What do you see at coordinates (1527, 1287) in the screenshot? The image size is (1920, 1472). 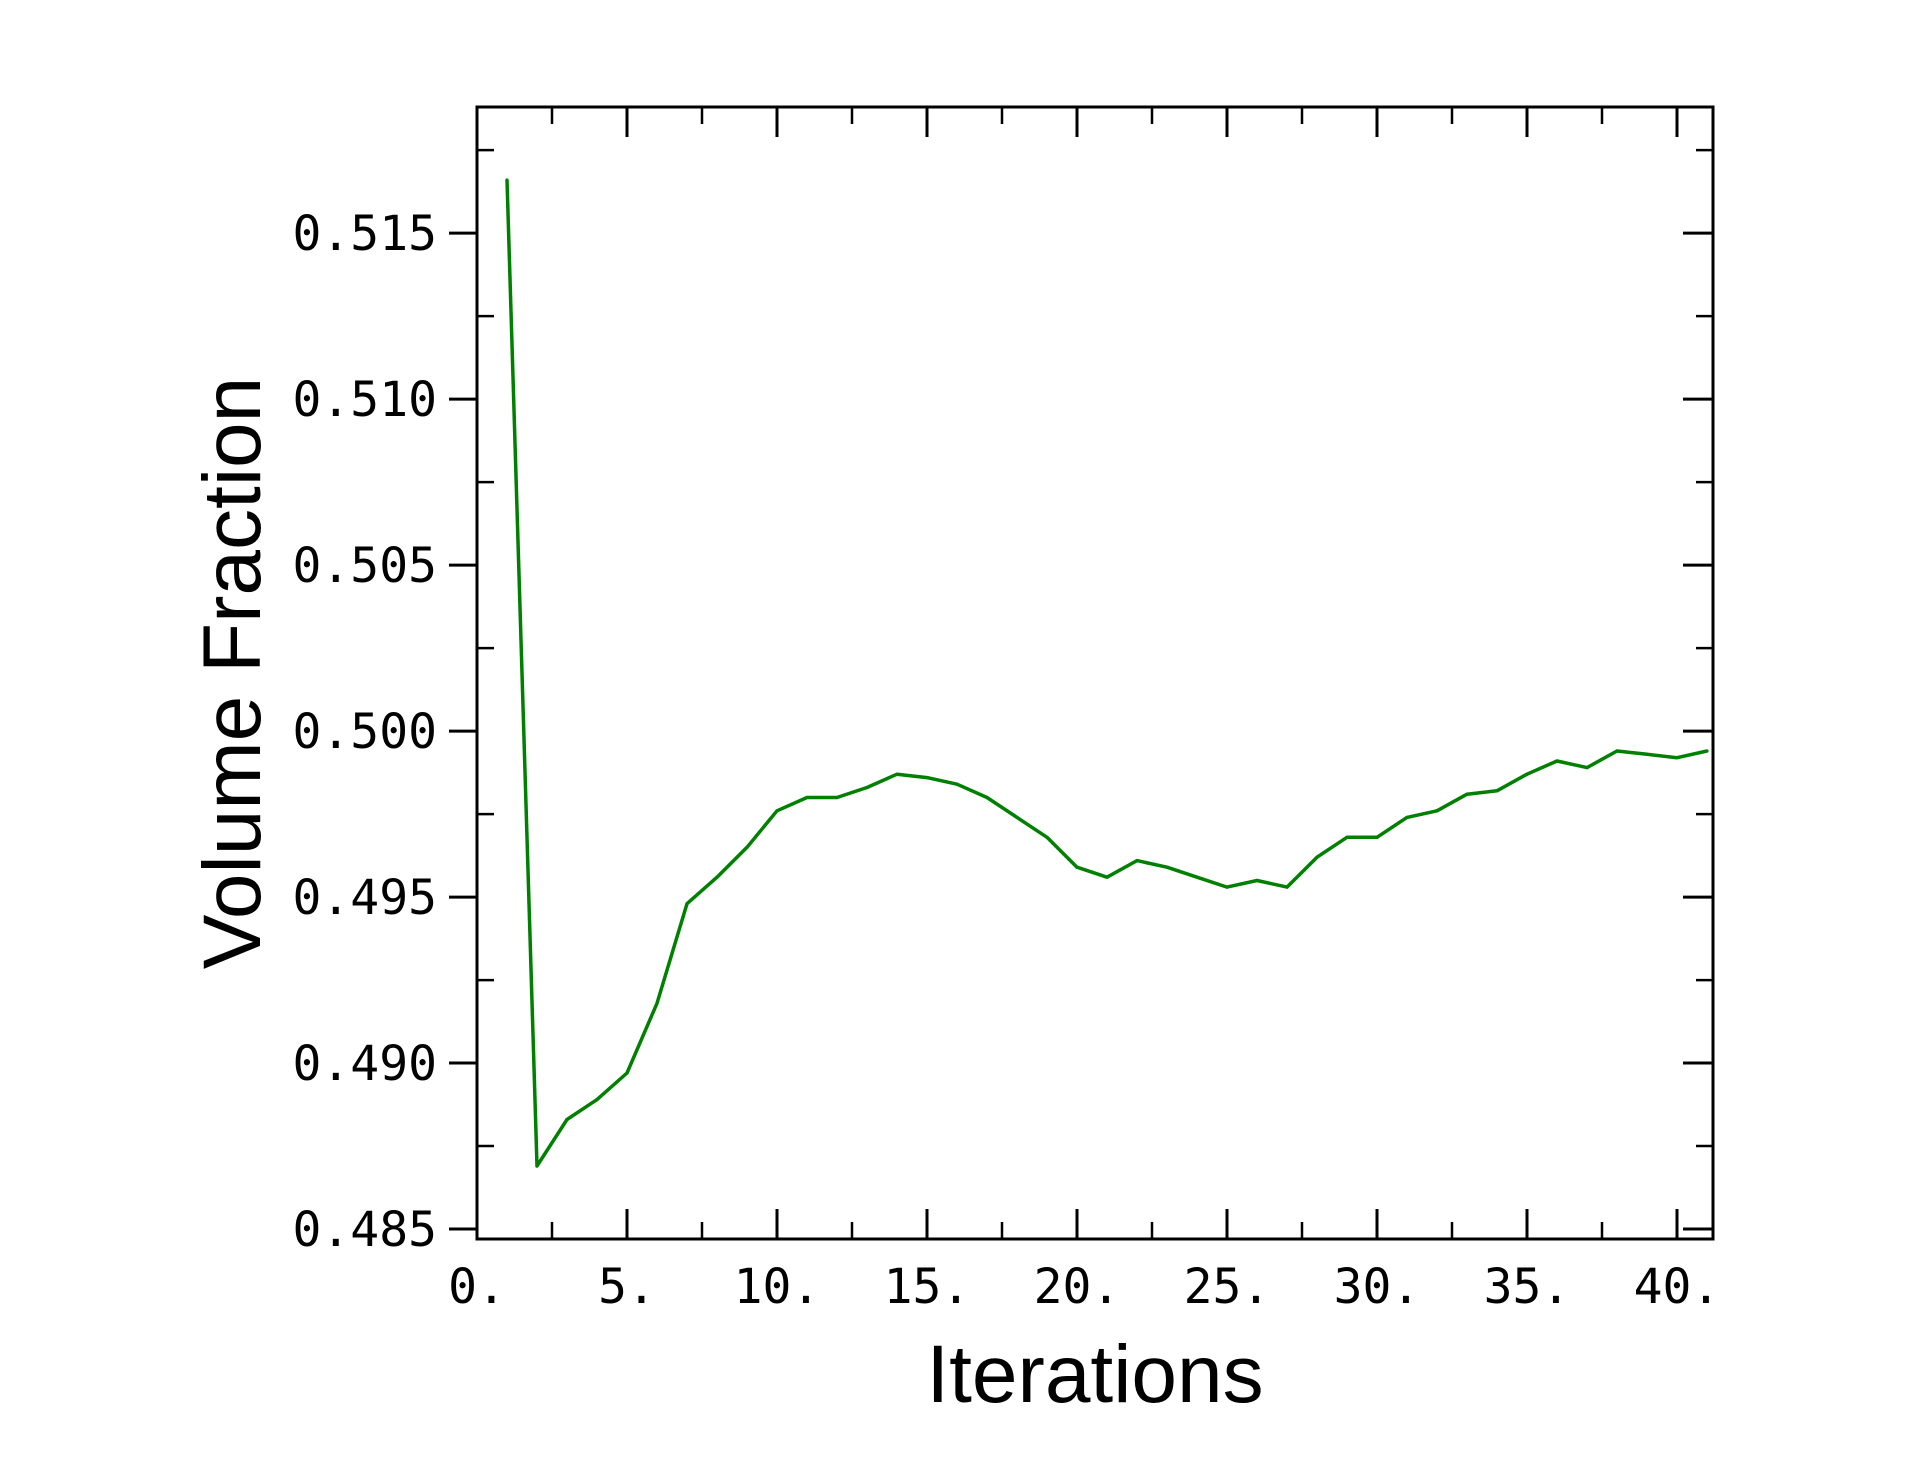 I see `x-tick-label: 35.` at bounding box center [1527, 1287].